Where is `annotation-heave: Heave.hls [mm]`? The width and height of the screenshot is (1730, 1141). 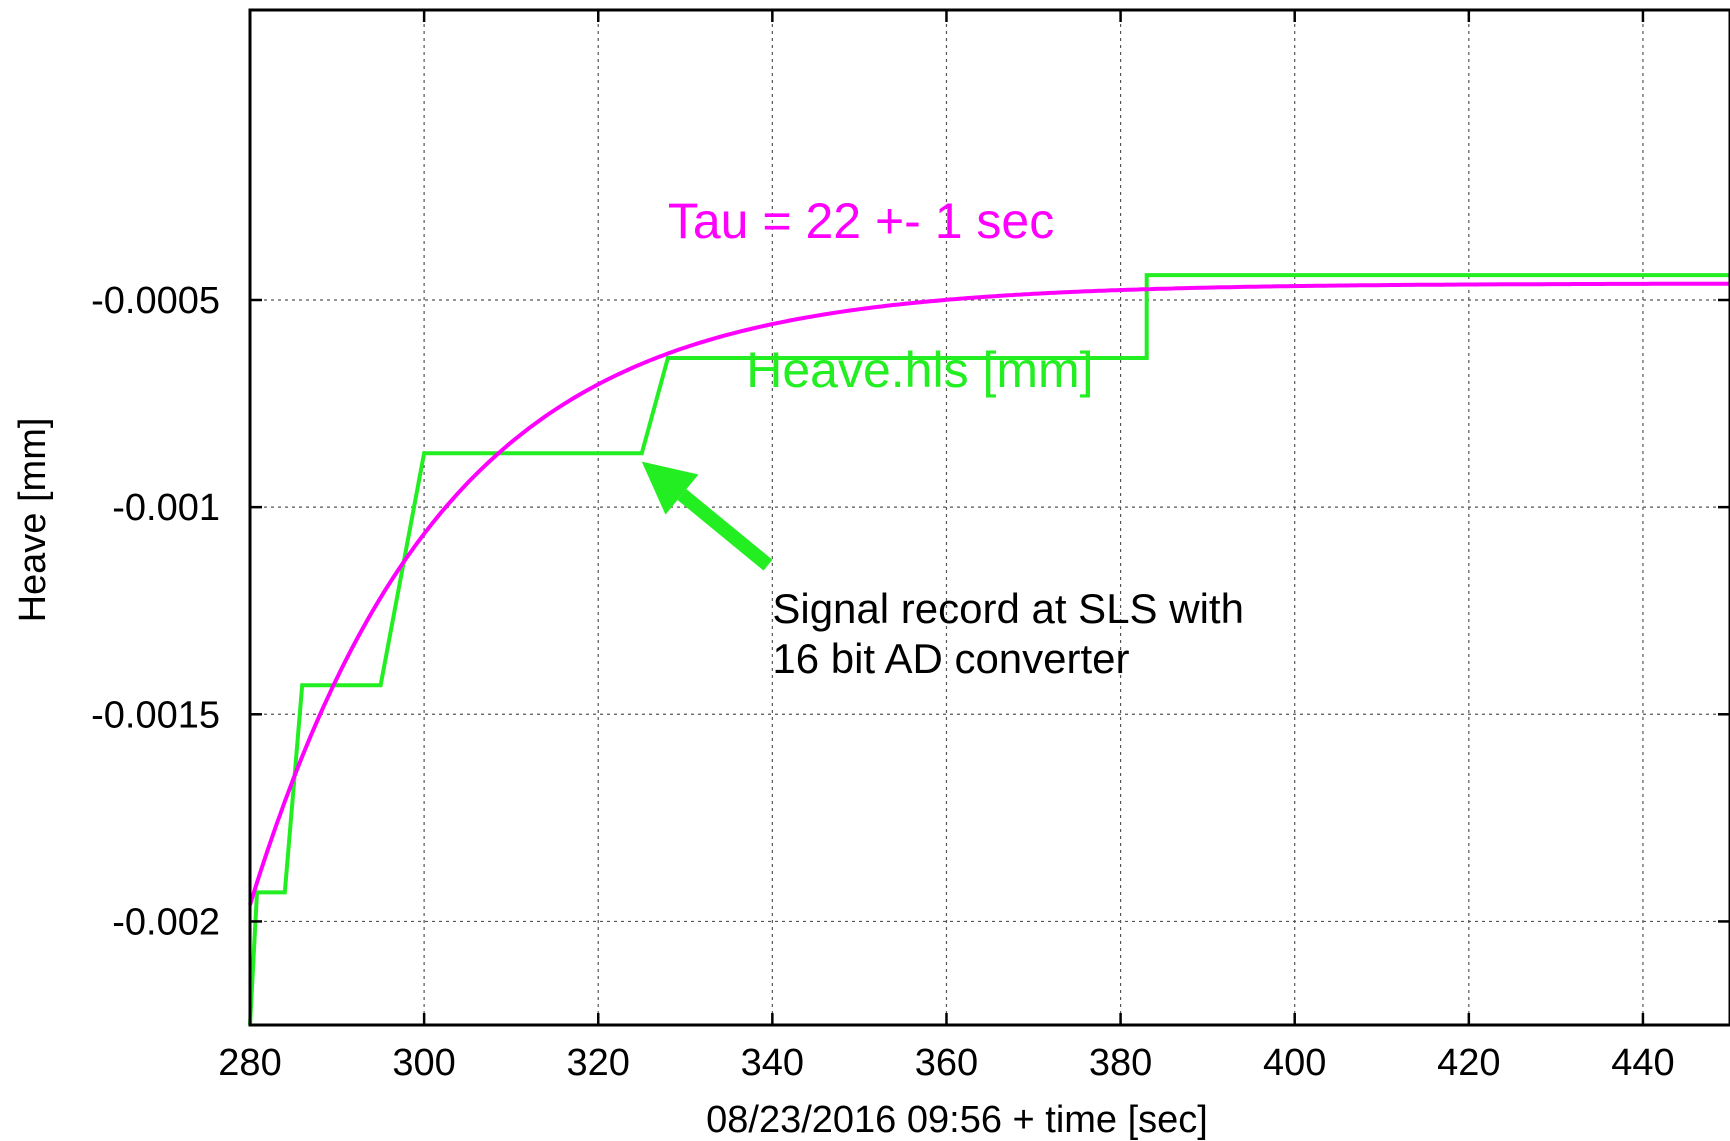 annotation-heave: Heave.hls [mm] is located at coordinates (919, 370).